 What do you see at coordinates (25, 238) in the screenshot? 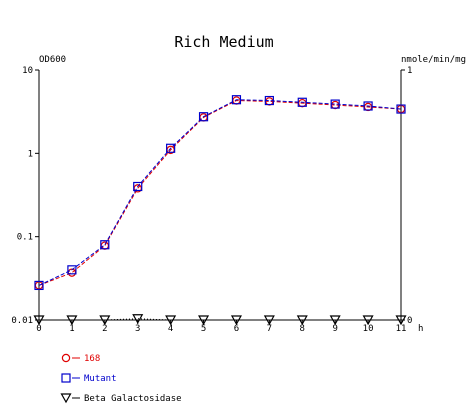
I see `y-left-tick-label: 0.1` at bounding box center [25, 238].